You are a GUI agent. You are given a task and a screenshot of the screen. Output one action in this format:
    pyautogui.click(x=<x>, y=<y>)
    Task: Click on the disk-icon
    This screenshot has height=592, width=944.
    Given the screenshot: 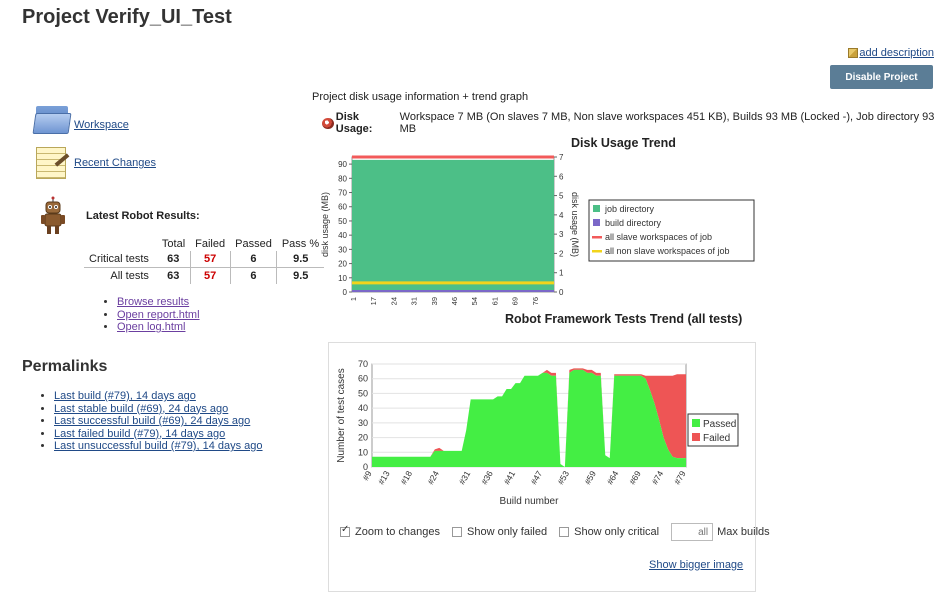 What is the action you would take?
    pyautogui.click(x=328, y=123)
    